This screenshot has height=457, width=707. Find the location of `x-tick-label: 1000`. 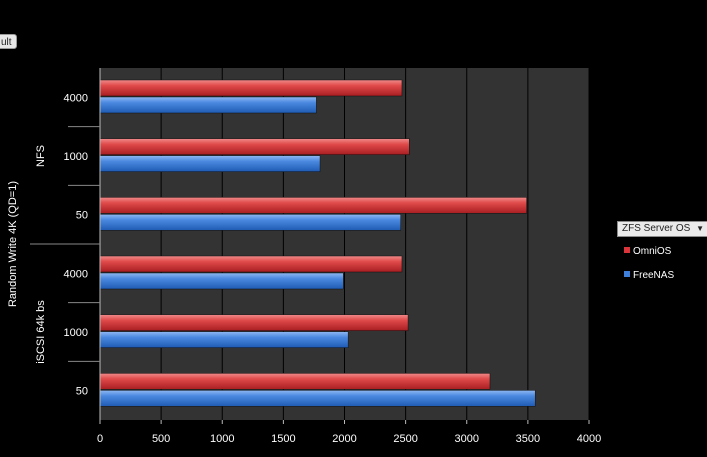

x-tick-label: 1000 is located at coordinates (222, 439).